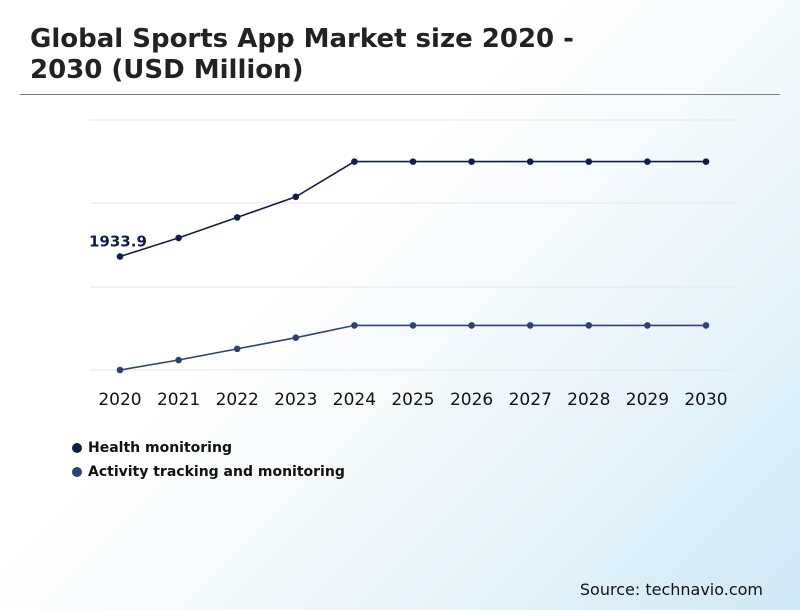 Image resolution: width=800 pixels, height=610 pixels. I want to click on x-tick-label: 2030, so click(705, 400).